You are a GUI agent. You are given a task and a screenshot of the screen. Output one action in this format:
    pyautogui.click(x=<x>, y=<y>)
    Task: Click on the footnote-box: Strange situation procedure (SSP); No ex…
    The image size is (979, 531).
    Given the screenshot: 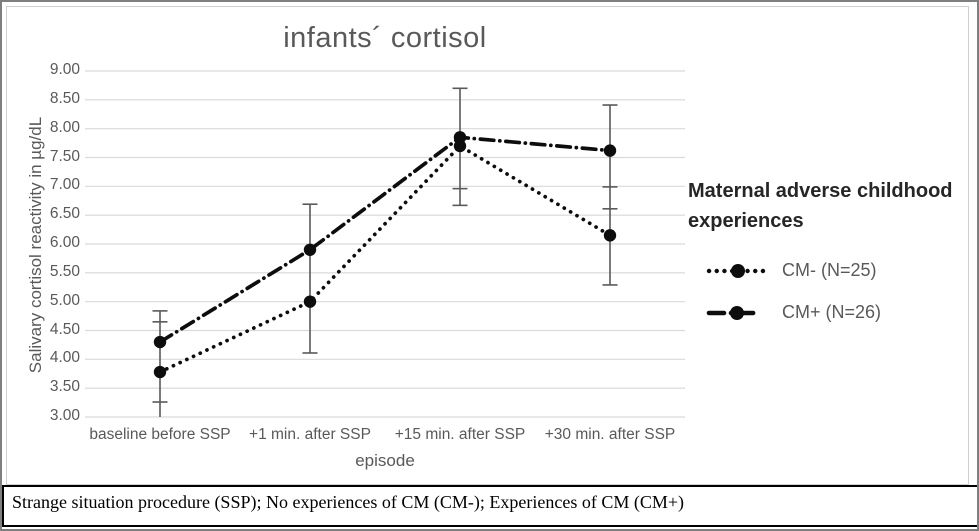 What is the action you would take?
    pyautogui.click(x=489, y=506)
    